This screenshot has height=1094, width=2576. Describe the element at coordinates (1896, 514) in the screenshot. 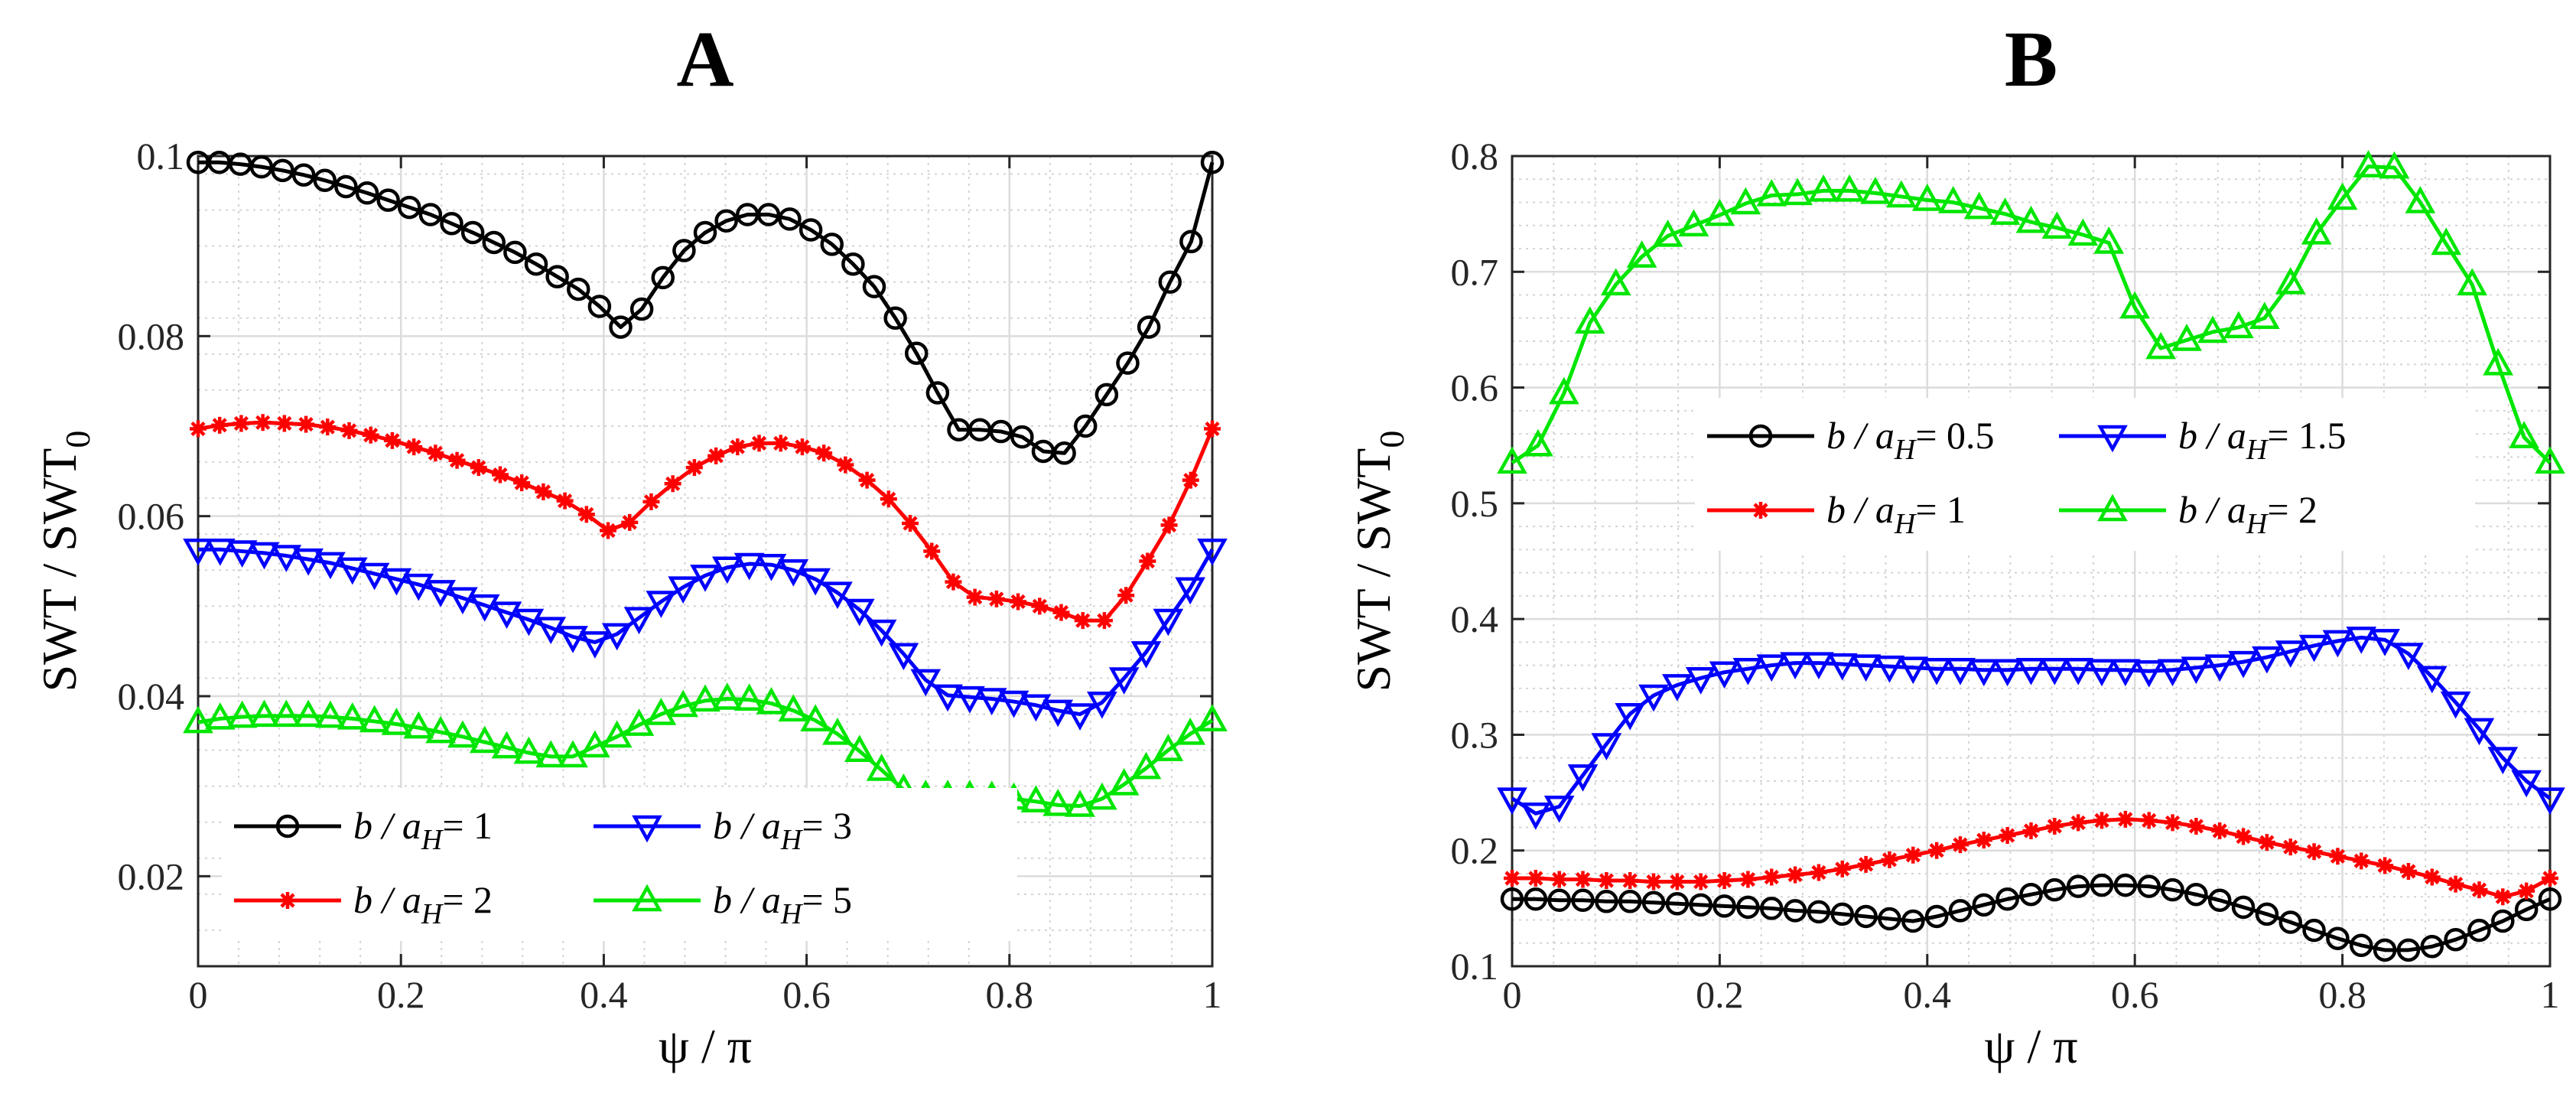

I see `legend-label: b / aH= 1` at that location.